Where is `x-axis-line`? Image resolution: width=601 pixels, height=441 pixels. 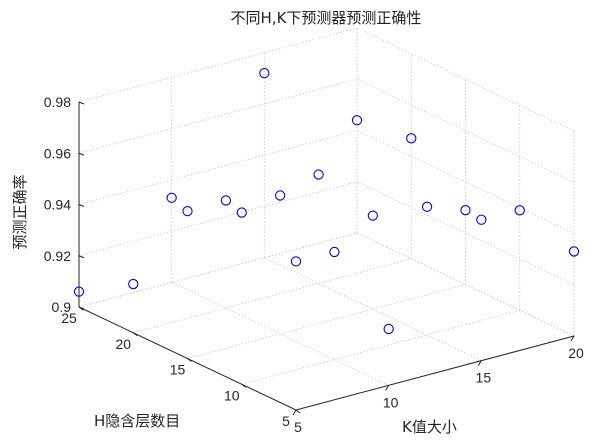
x-axis-line is located at coordinates (435, 373).